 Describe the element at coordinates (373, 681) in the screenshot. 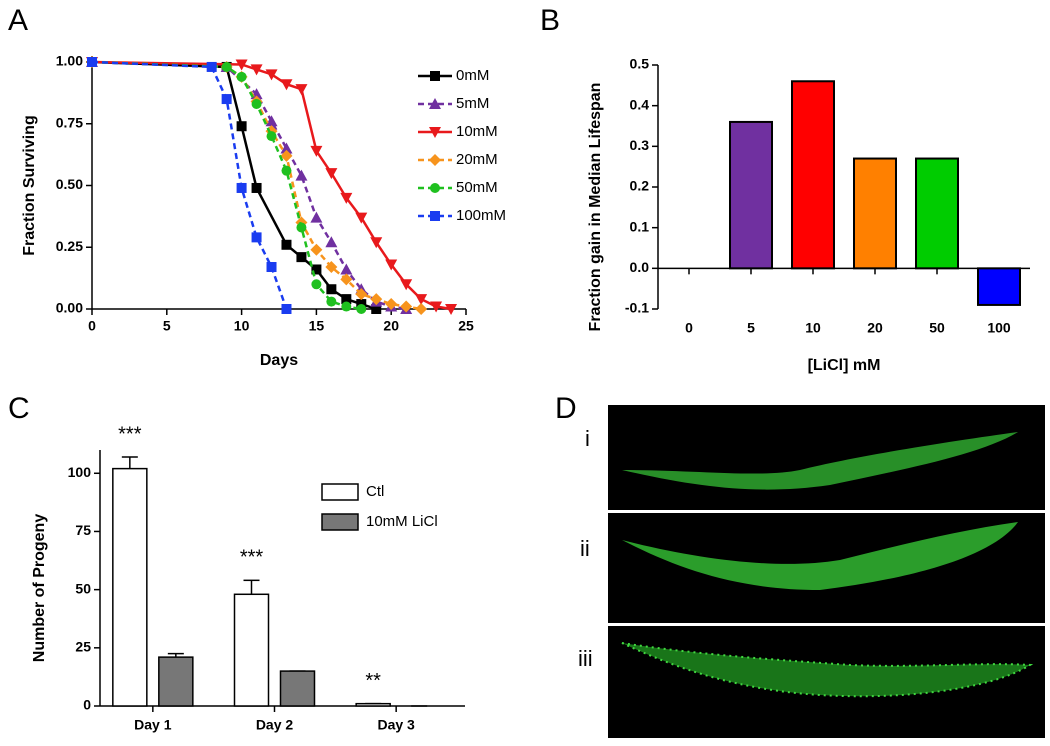

I see `annotation: **` at that location.